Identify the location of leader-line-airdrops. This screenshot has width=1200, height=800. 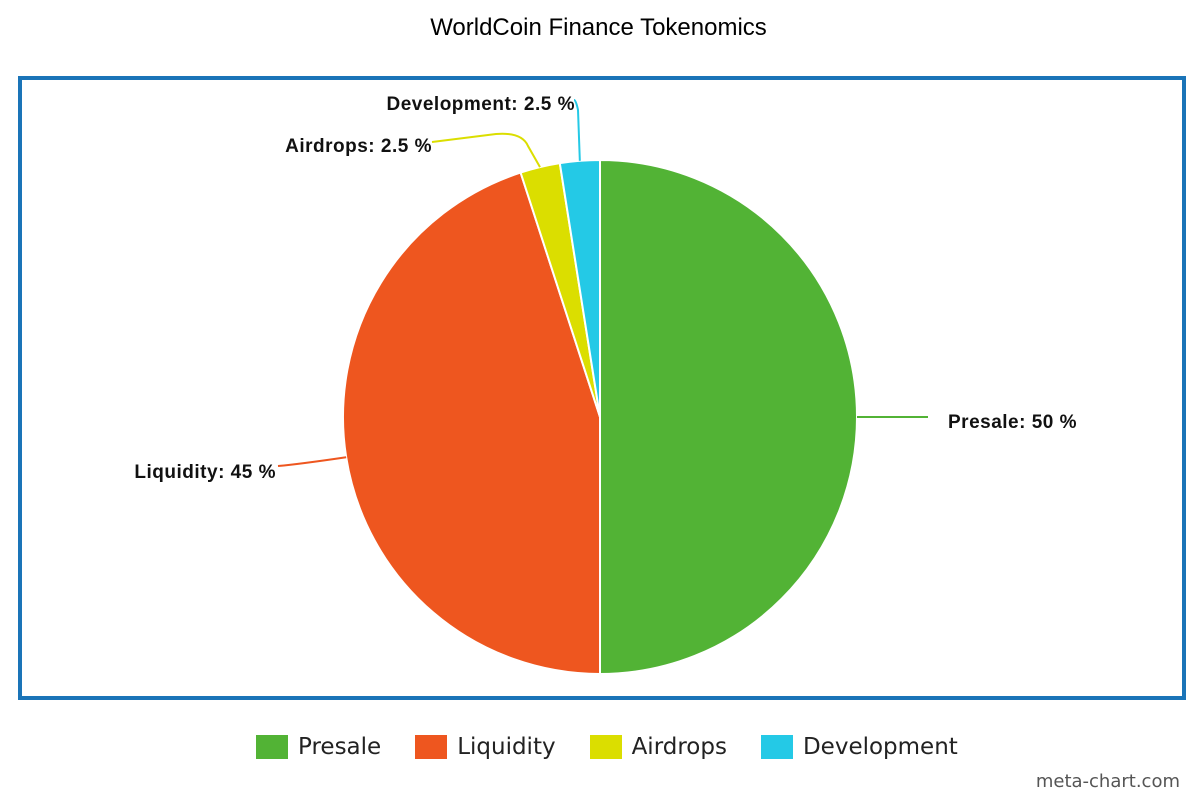
(486, 150).